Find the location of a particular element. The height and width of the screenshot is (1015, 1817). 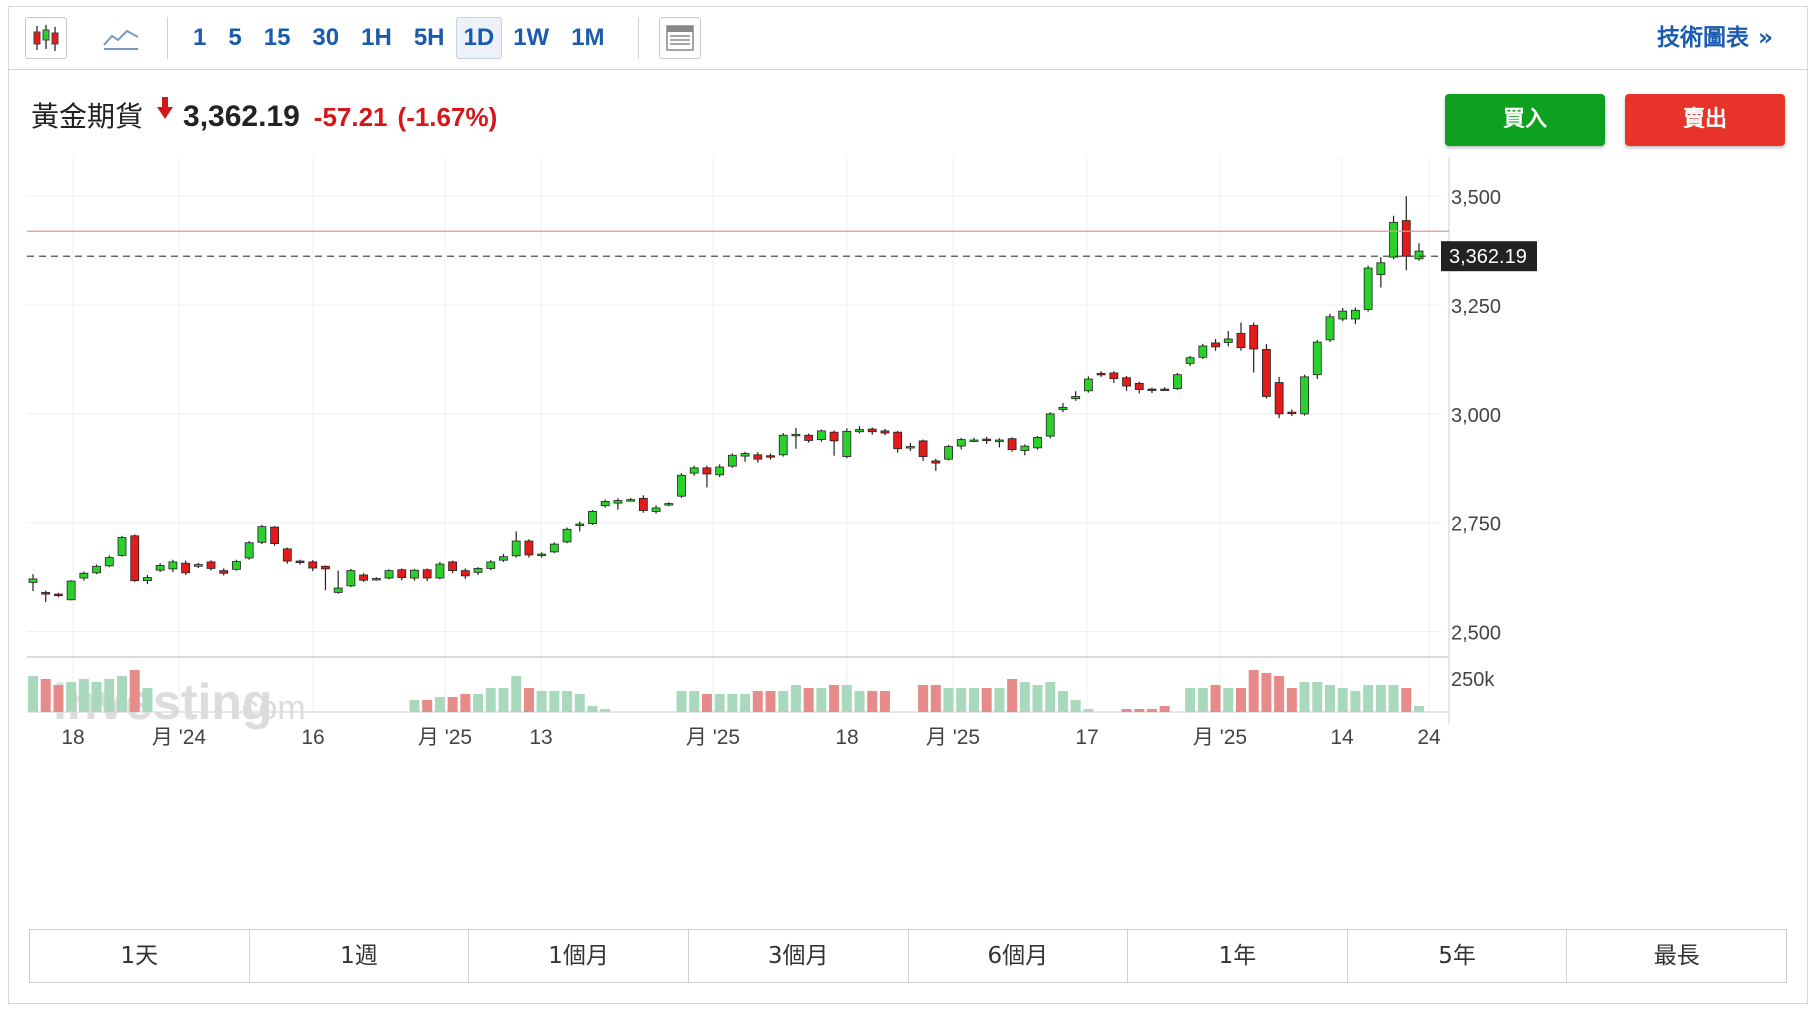

chevron-right-icon: » is located at coordinates (1765, 38).